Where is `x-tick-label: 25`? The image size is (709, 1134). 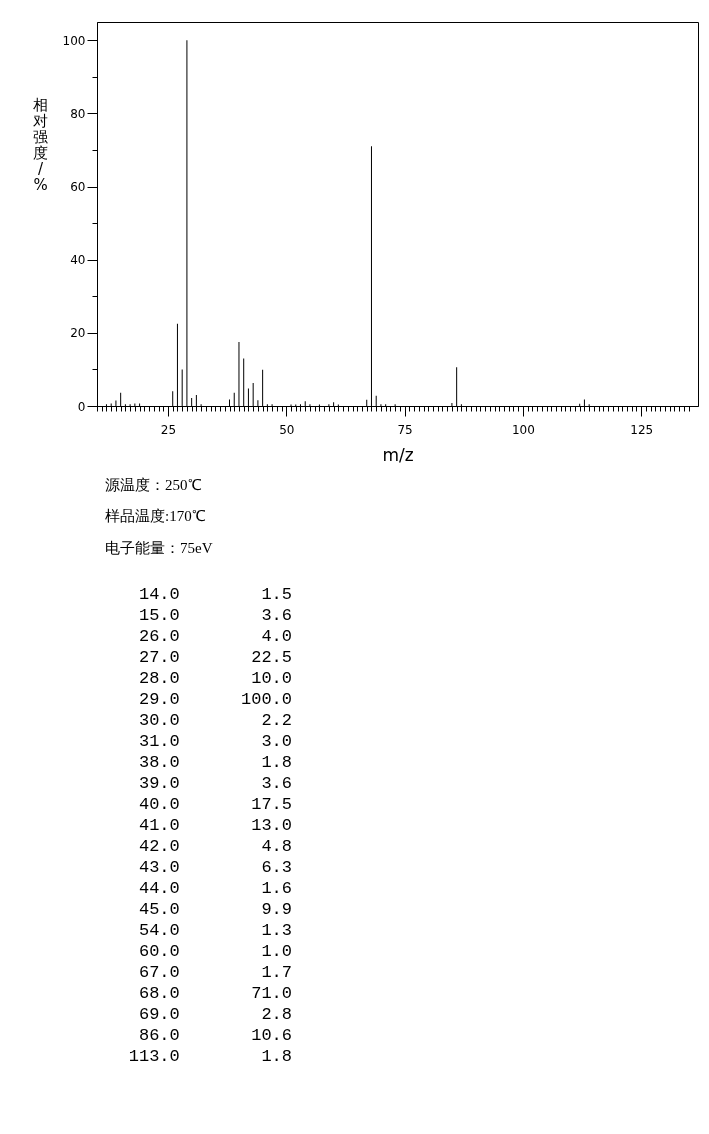
x-tick-label: 25 is located at coordinates (168, 429).